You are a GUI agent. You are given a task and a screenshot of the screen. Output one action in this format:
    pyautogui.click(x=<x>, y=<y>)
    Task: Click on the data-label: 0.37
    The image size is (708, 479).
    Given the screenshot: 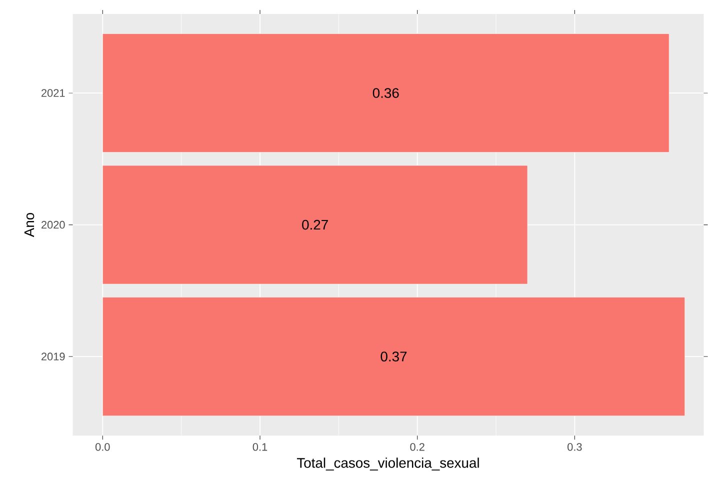 What is the action you would take?
    pyautogui.click(x=393, y=356)
    